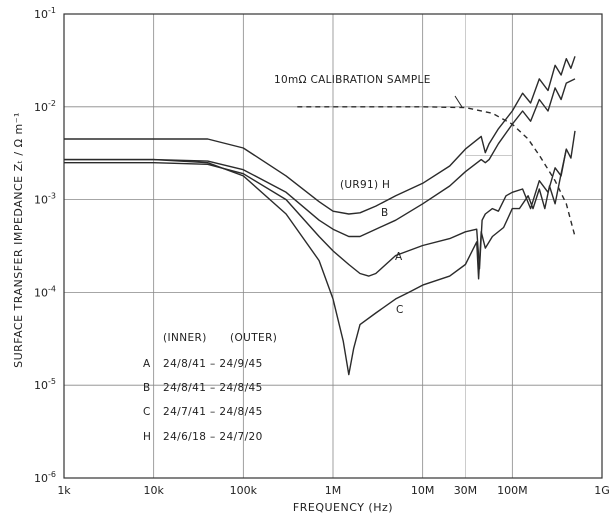 The image size is (616, 518). I want to click on legend-key: H, so click(147, 437).